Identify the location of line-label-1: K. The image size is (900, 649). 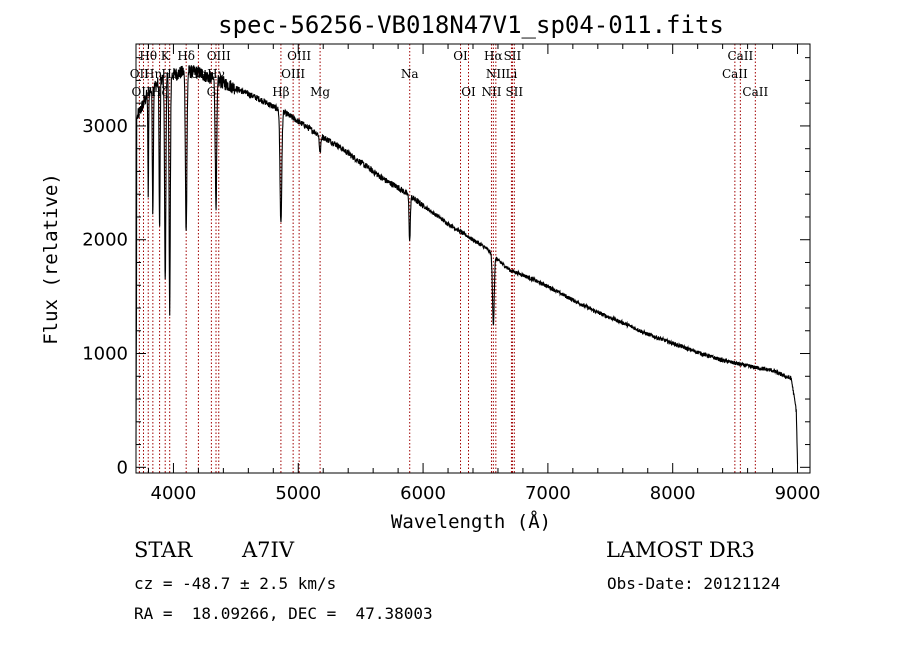
(166, 56).